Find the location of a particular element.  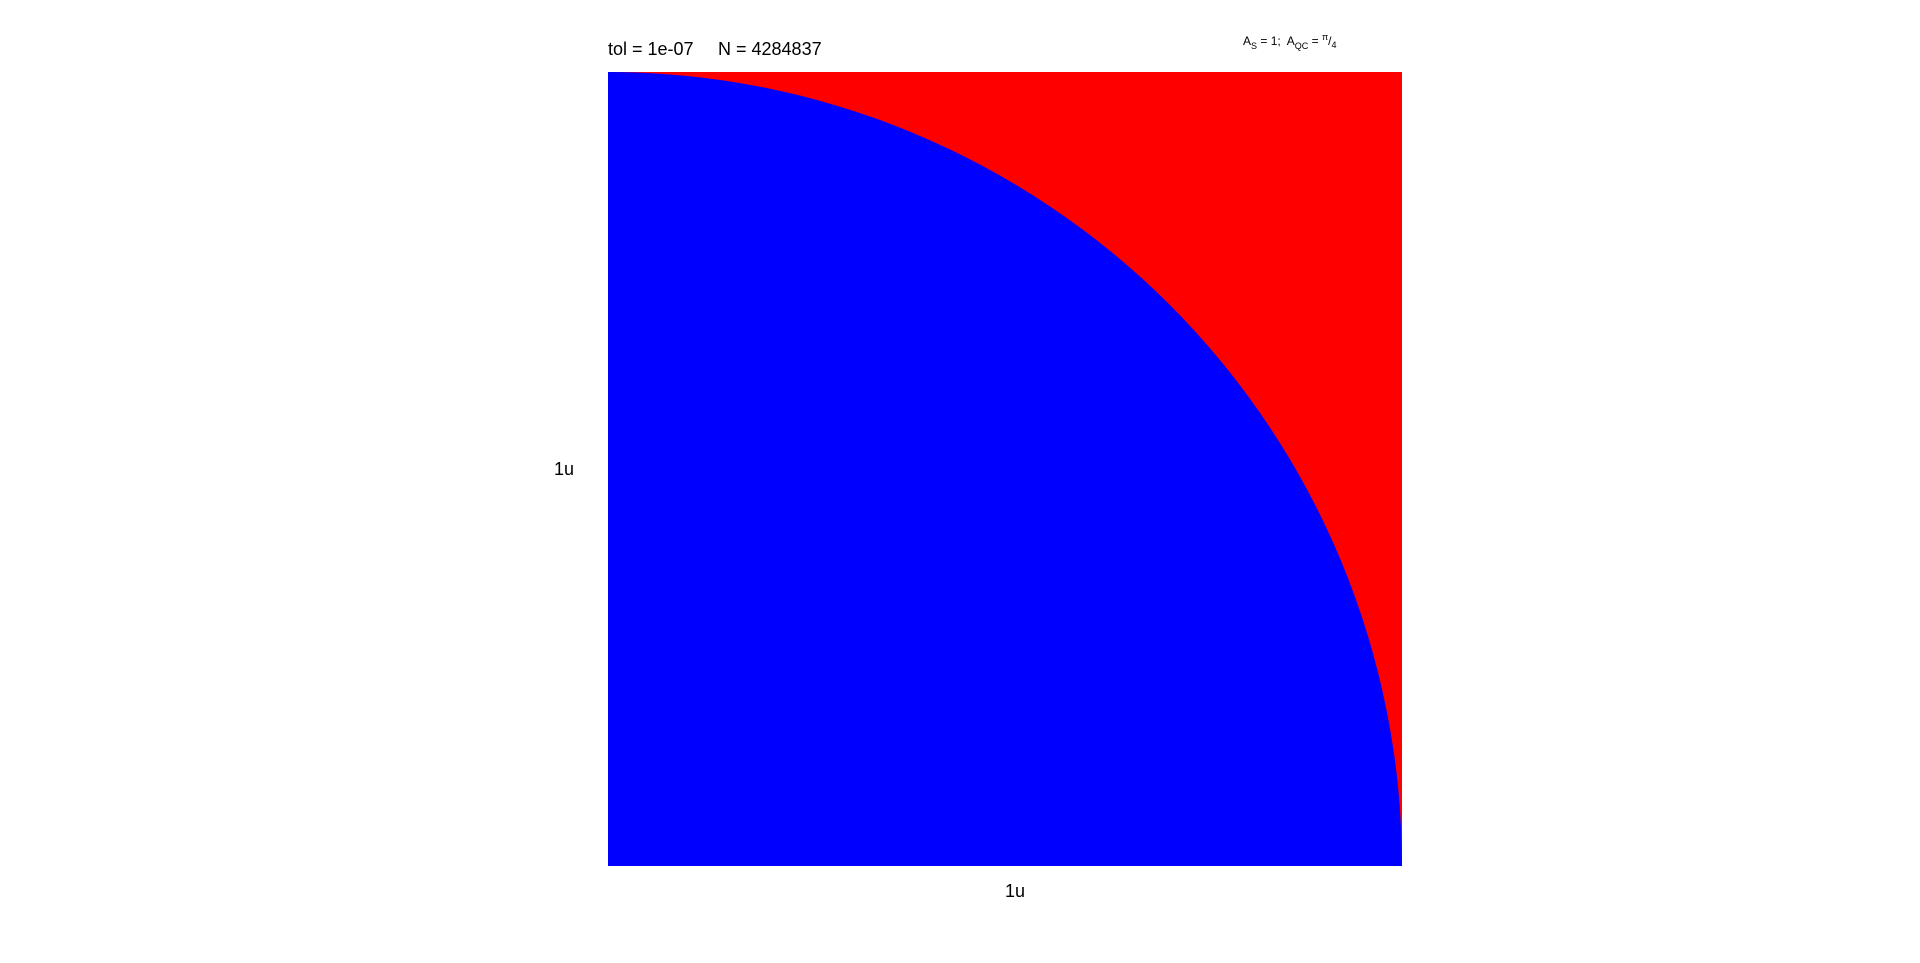

fraction-slash: / is located at coordinates (1330, 41).